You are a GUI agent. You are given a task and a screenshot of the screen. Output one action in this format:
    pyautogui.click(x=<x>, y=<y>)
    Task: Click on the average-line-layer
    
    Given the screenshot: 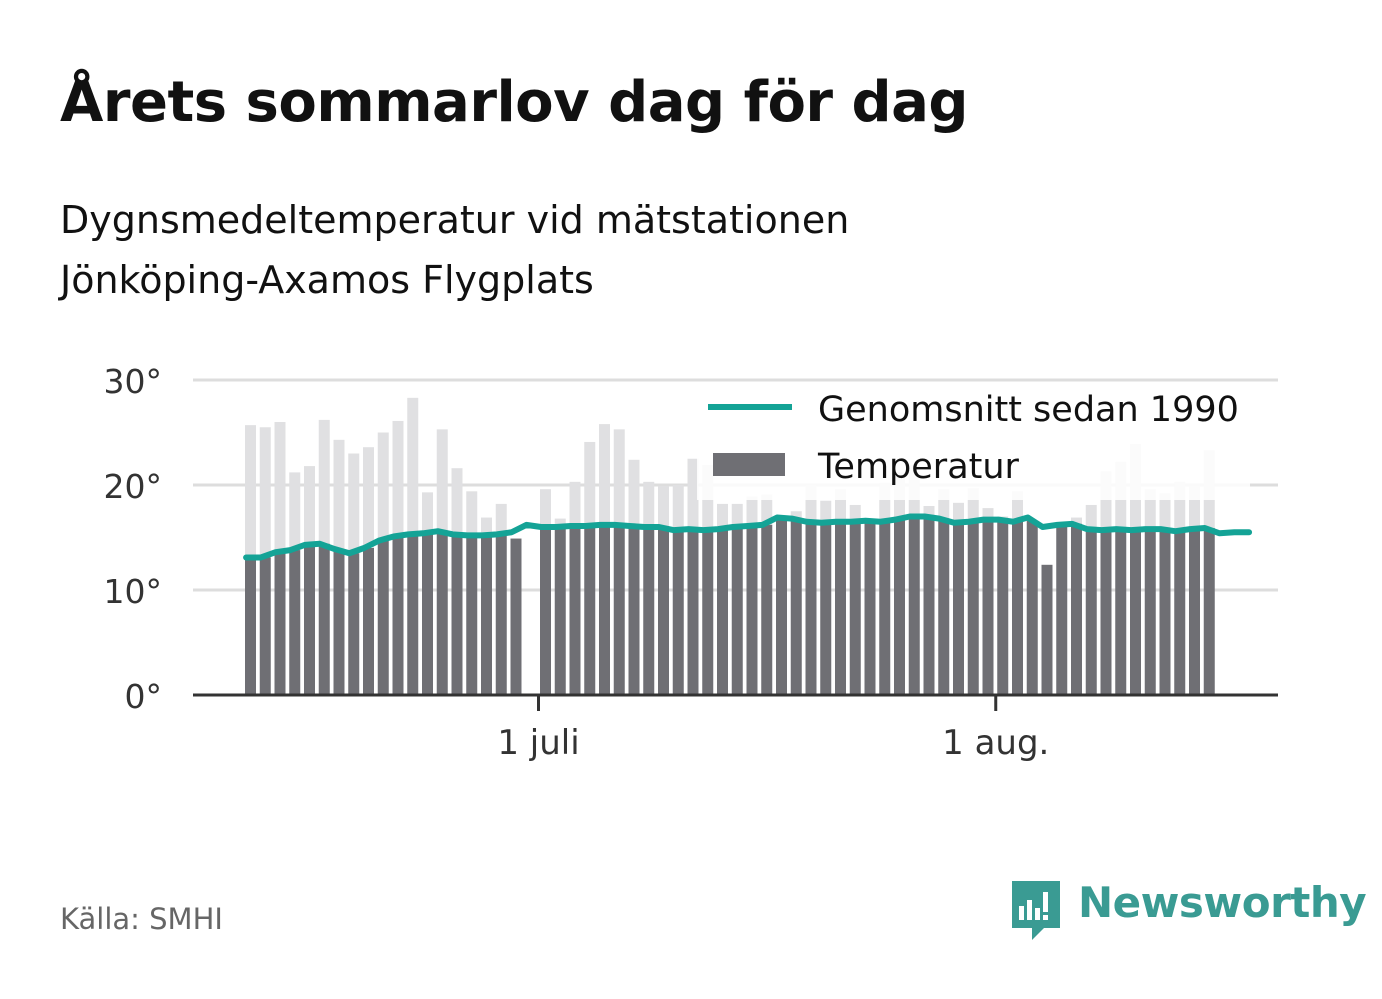 What is the action you would take?
    pyautogui.click(x=748, y=537)
    